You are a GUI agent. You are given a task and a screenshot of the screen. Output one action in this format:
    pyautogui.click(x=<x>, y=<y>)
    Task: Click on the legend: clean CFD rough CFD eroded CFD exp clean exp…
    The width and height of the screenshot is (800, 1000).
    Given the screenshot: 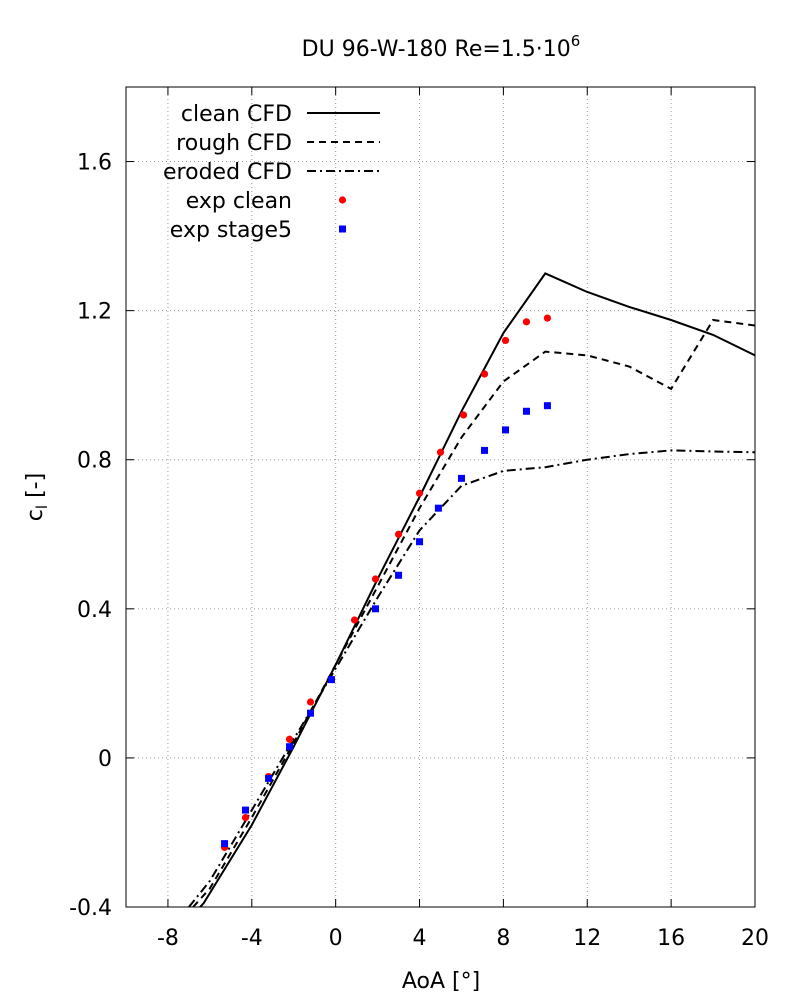 What is the action you would take?
    pyautogui.click(x=271, y=172)
    